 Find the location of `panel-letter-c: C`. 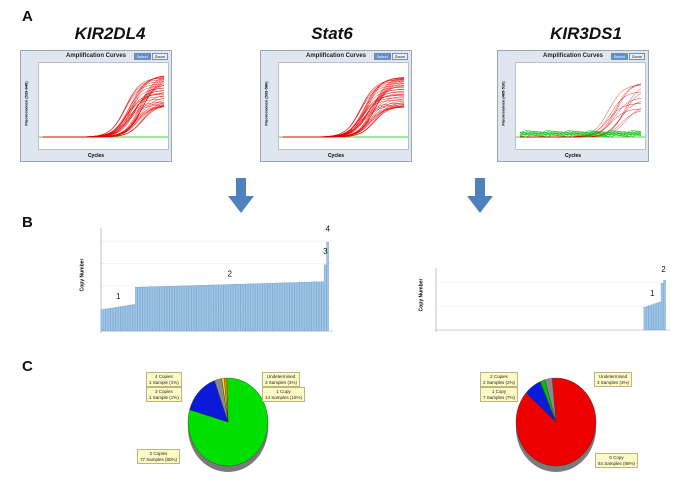

panel-letter-c: C is located at coordinates (27, 366).